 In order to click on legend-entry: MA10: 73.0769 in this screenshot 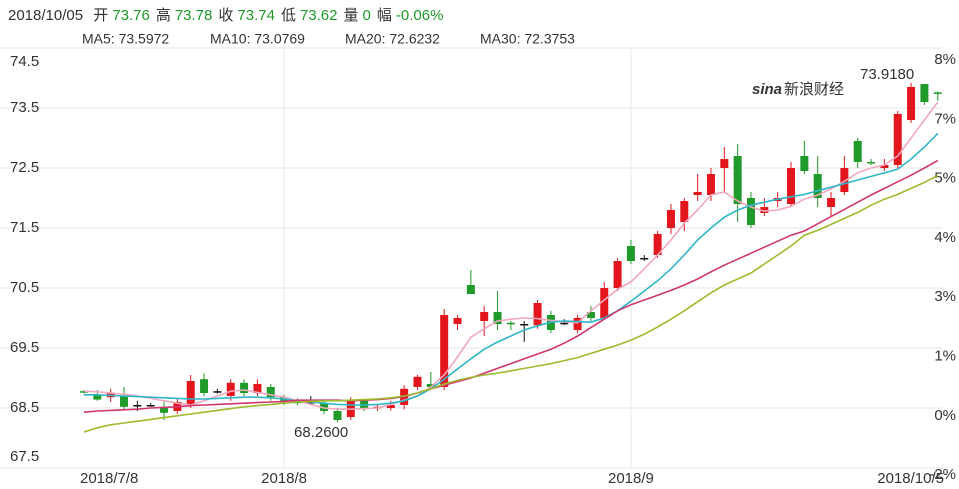, I will do `click(257, 39)`.